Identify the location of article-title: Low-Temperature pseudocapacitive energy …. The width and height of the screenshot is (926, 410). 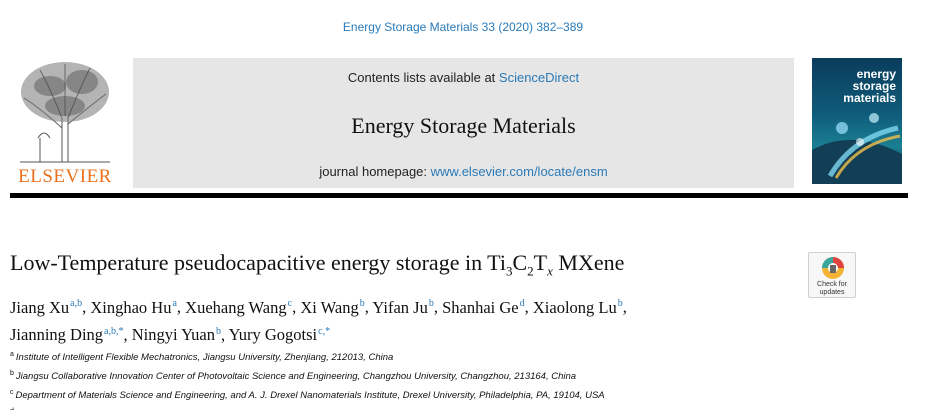
(317, 264).